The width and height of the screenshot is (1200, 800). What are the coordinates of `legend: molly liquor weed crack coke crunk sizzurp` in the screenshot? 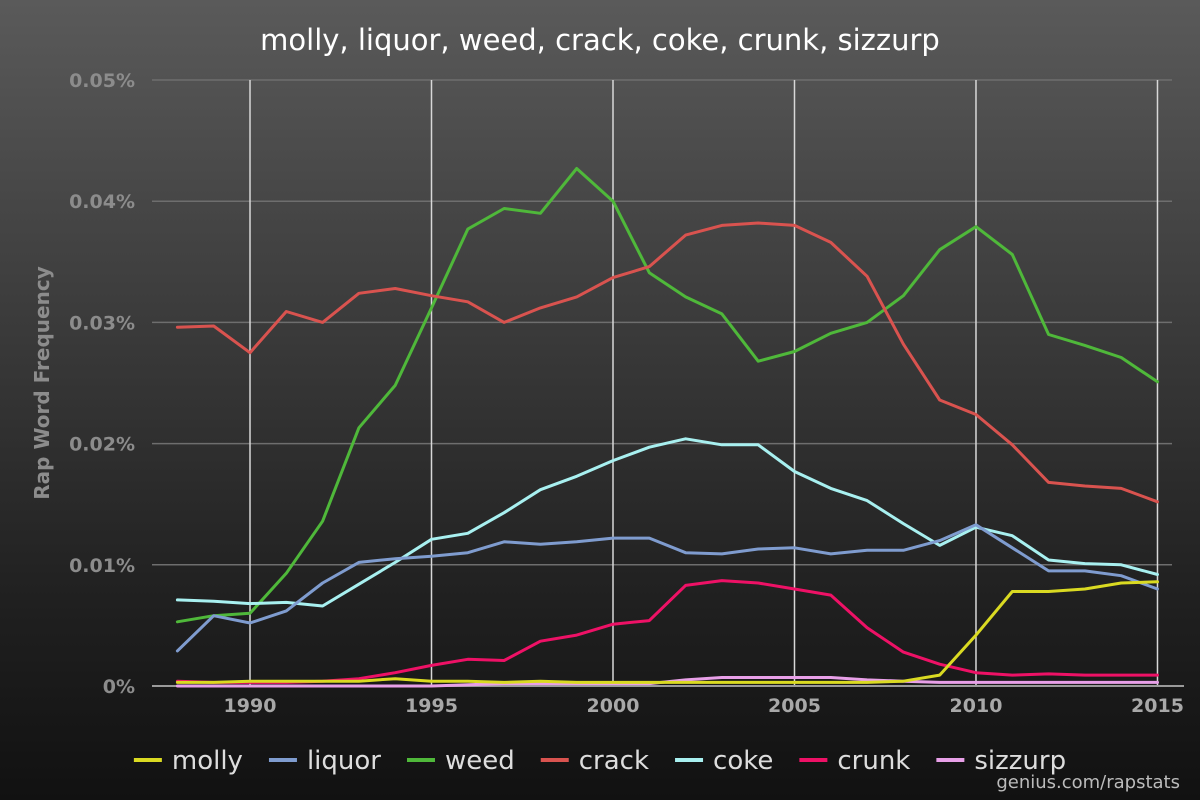 It's located at (599, 761).